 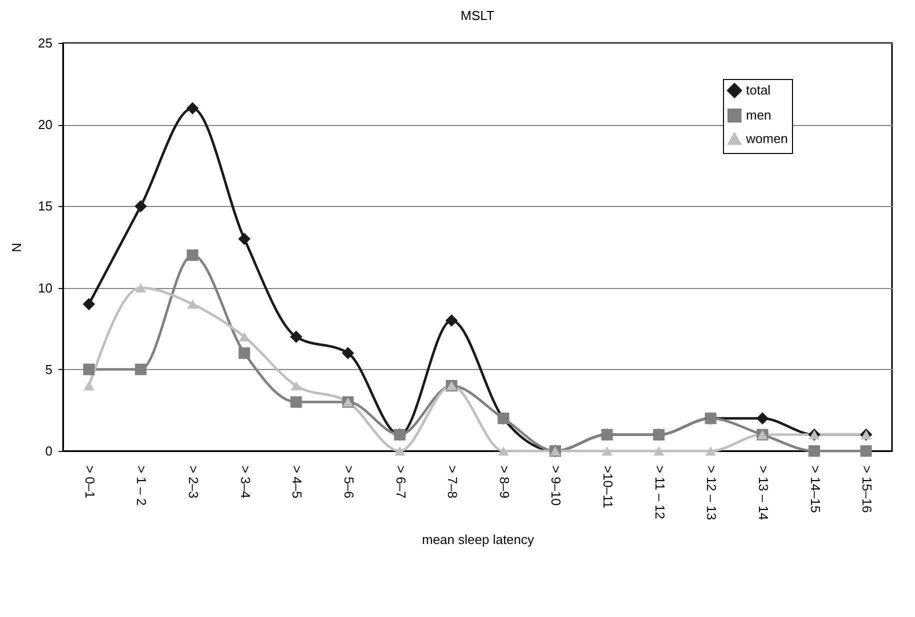 What do you see at coordinates (477, 15) in the screenshot?
I see `chart-title: MSLT` at bounding box center [477, 15].